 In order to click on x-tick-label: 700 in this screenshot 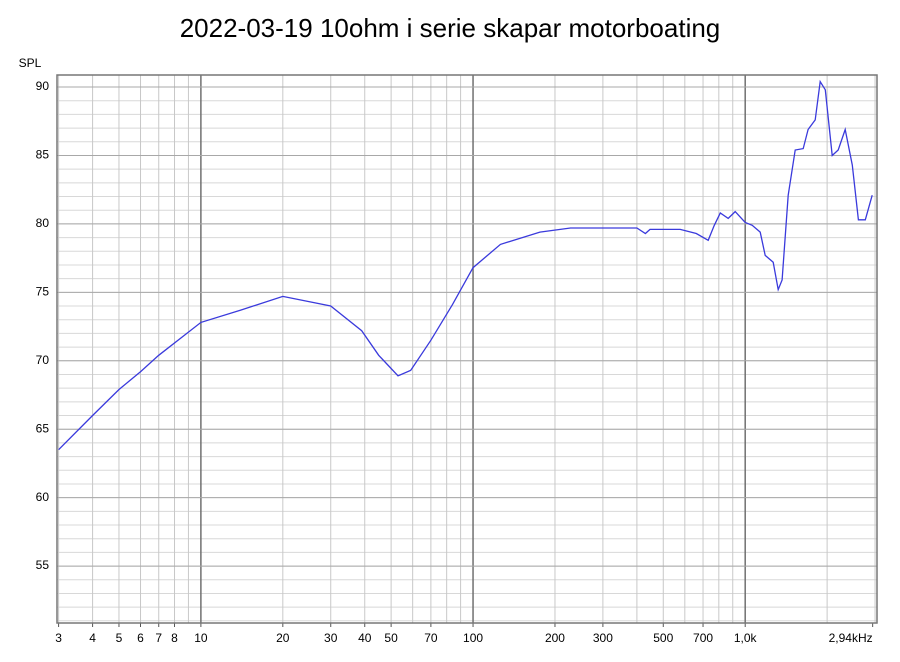, I will do `click(703, 638)`.